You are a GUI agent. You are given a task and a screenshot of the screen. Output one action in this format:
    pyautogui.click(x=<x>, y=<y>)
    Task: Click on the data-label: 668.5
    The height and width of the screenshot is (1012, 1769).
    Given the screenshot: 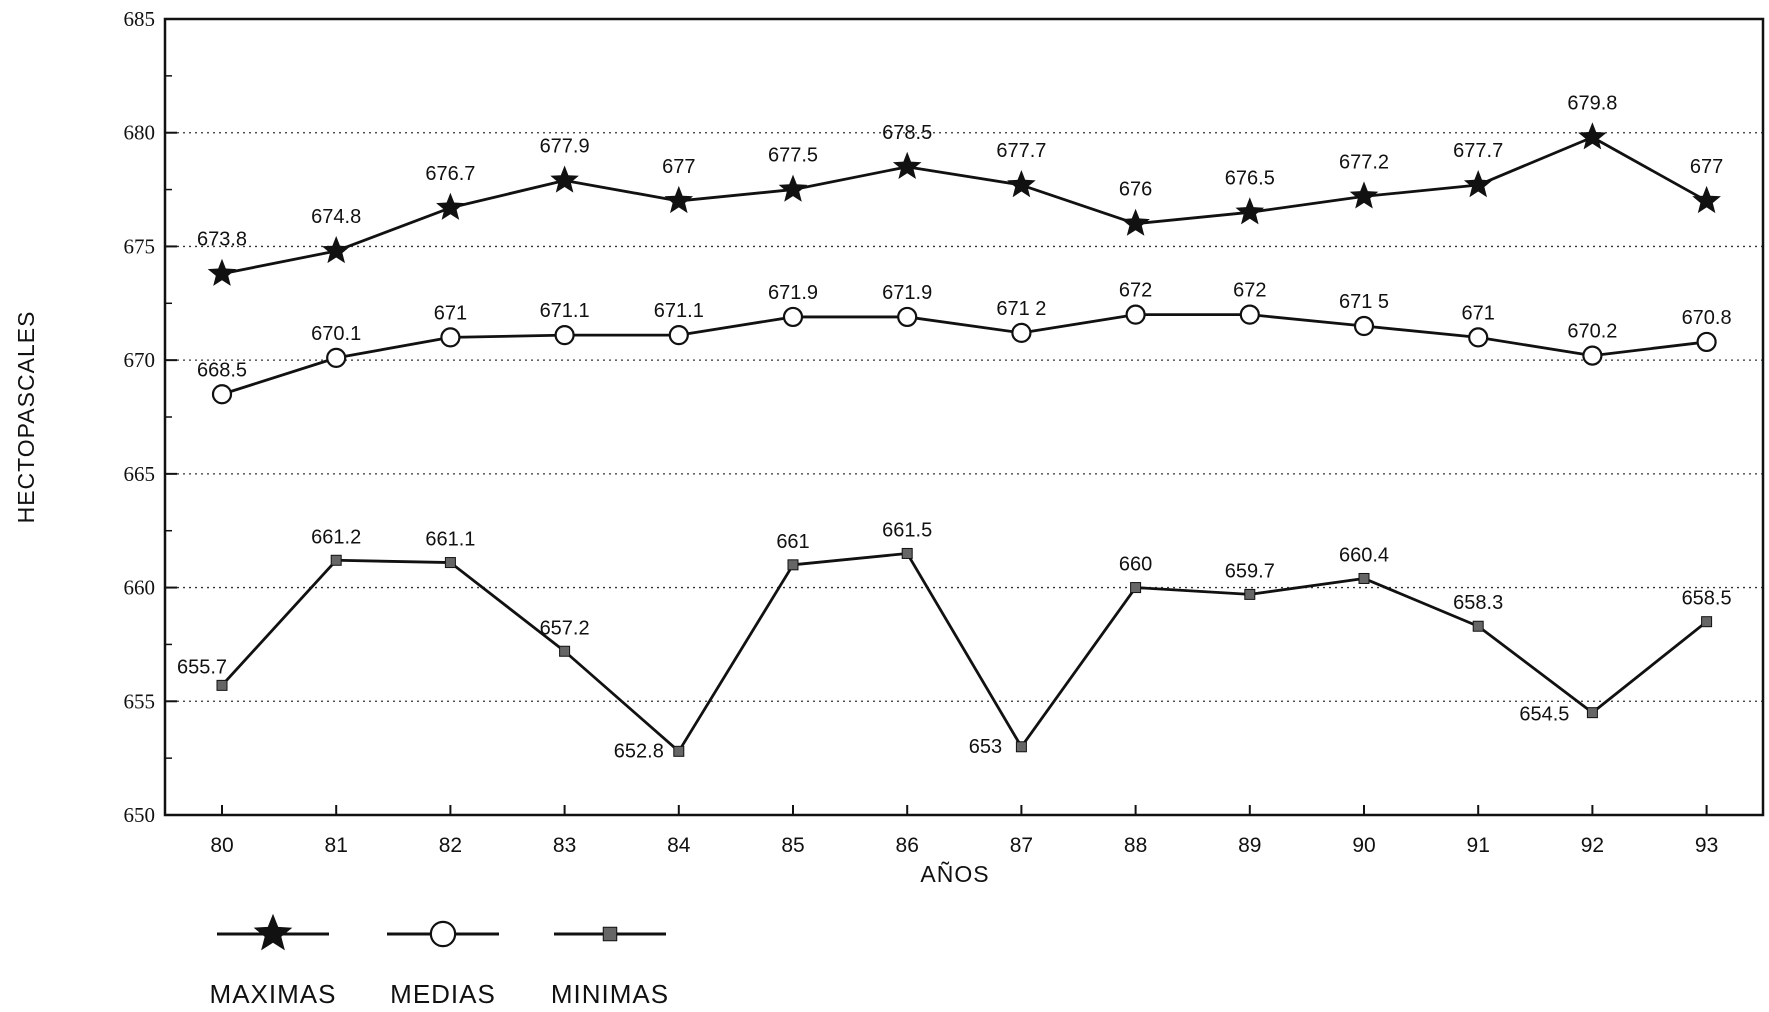 What is the action you would take?
    pyautogui.click(x=222, y=370)
    